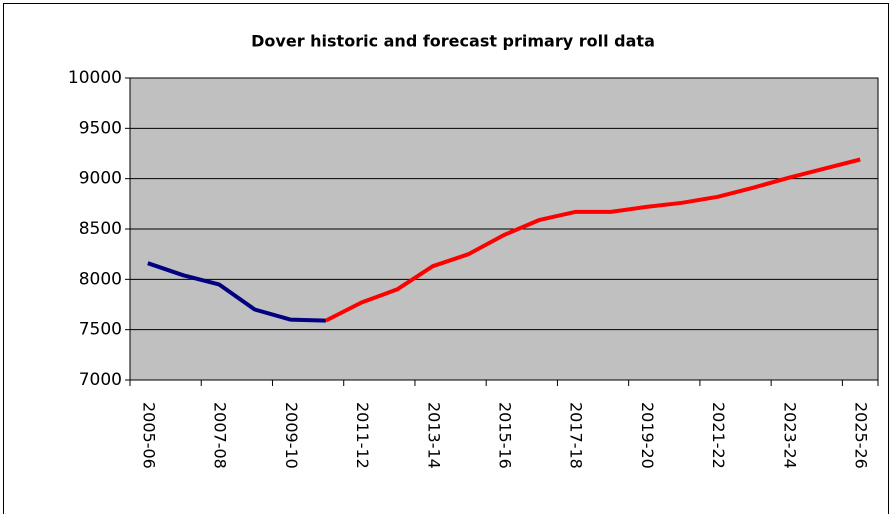  Describe the element at coordinates (718, 435) in the screenshot. I see `x-tick-label: 2021-22` at that location.